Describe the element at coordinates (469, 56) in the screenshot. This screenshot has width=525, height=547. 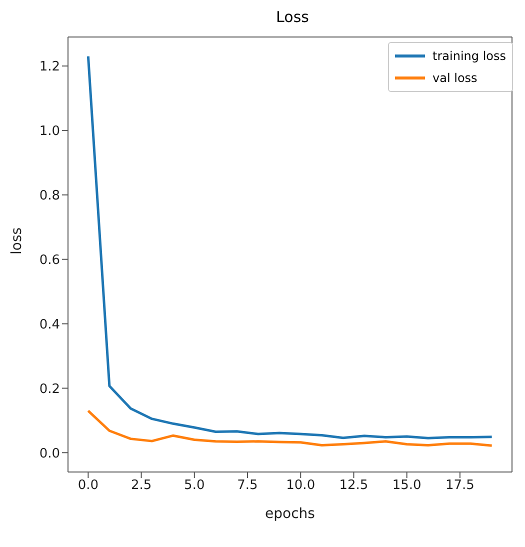
I see `legend-label: training loss` at that location.